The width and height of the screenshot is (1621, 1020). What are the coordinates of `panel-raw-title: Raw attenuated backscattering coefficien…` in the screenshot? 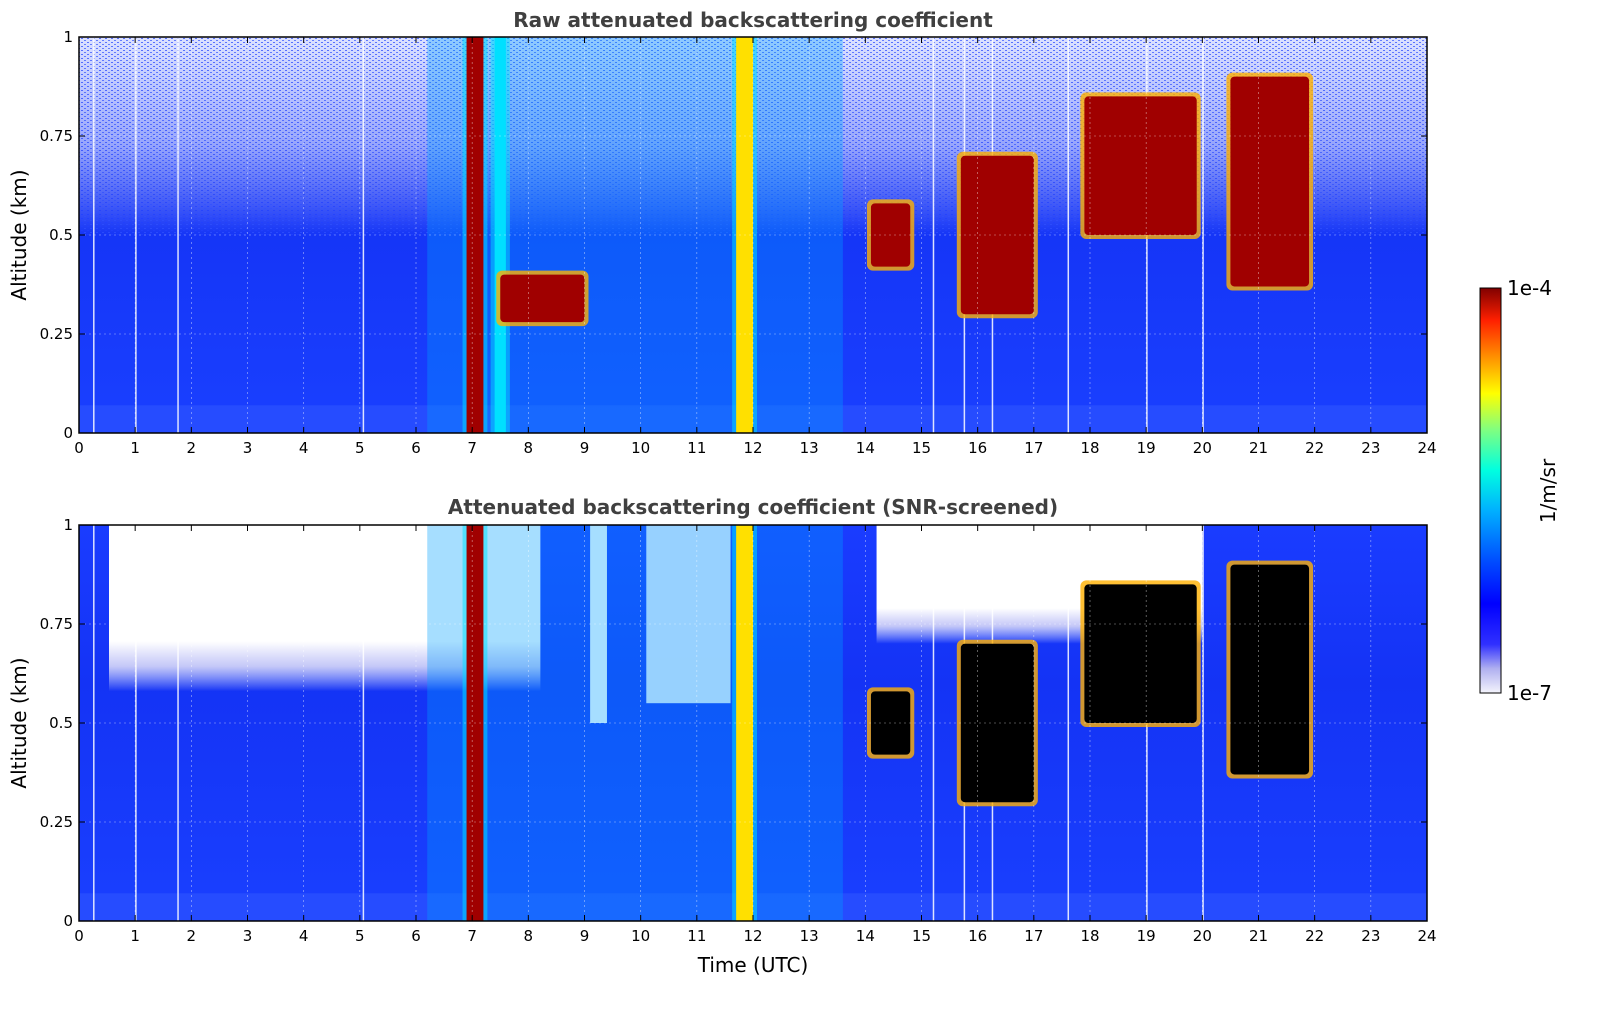 It's located at (753, 20).